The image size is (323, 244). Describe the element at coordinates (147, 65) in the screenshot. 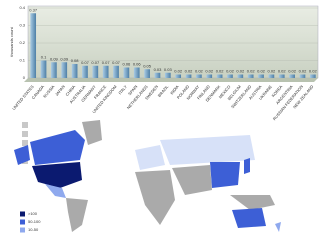

I see `value-label: 0.05` at that location.